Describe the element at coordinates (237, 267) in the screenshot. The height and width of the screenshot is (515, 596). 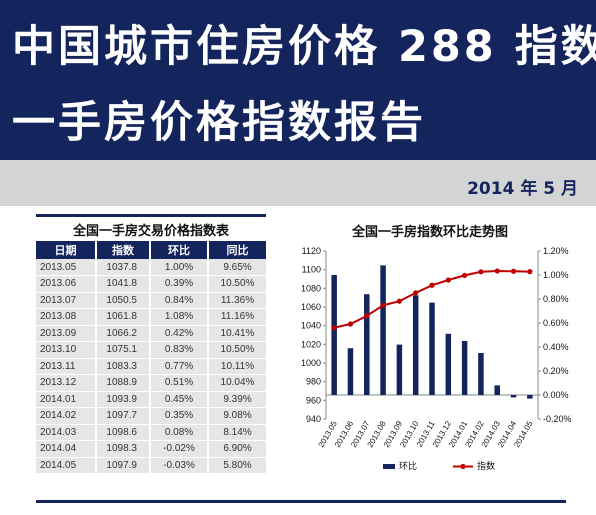
I see `cell-yoy: 9.65%` at that location.